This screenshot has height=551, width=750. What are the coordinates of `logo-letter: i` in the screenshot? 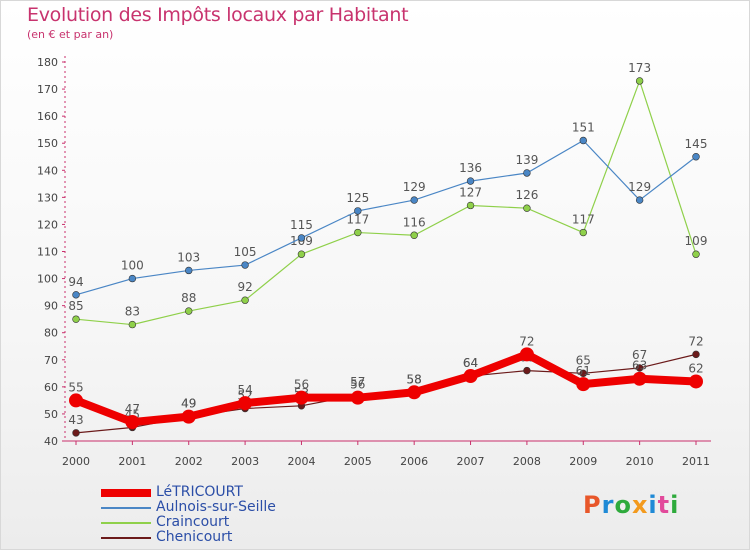 It's located at (675, 505).